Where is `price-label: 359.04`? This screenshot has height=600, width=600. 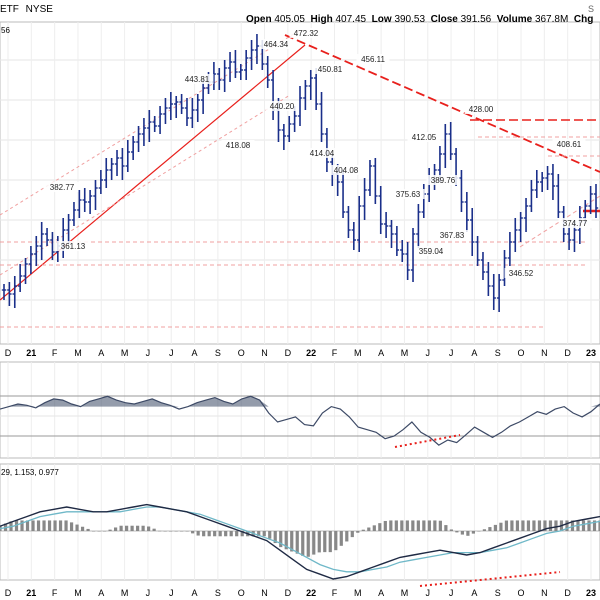 price-label: 359.04 is located at coordinates (431, 251).